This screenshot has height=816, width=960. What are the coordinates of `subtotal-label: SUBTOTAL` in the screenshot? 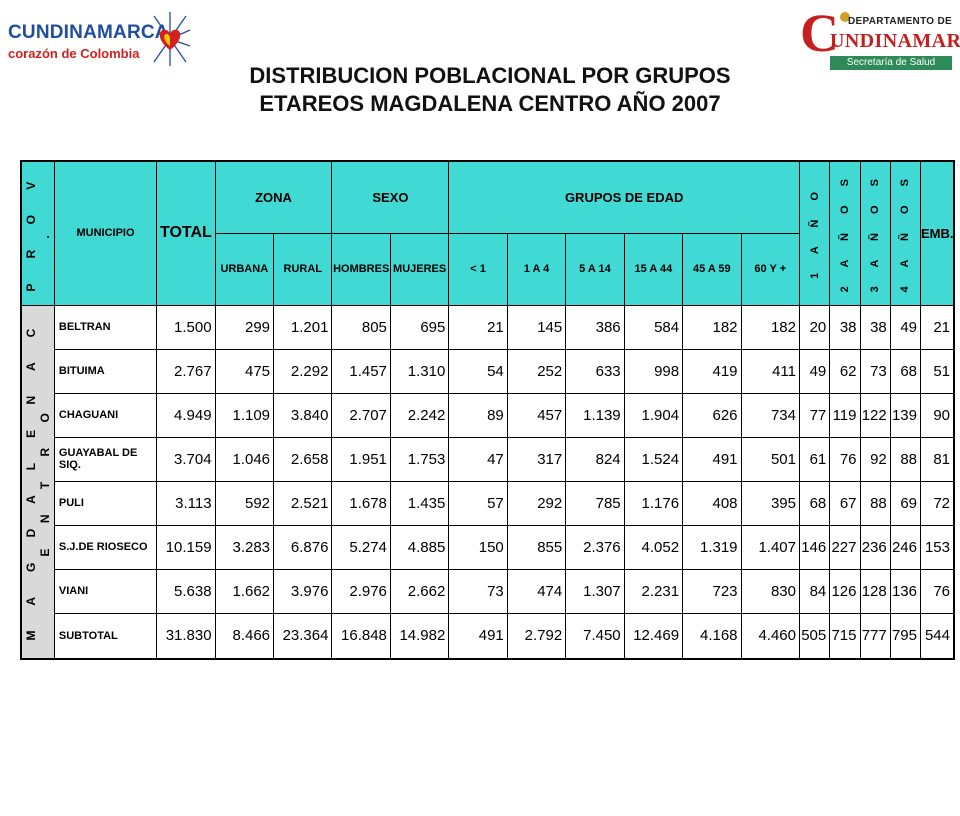 It's located at (105, 636).